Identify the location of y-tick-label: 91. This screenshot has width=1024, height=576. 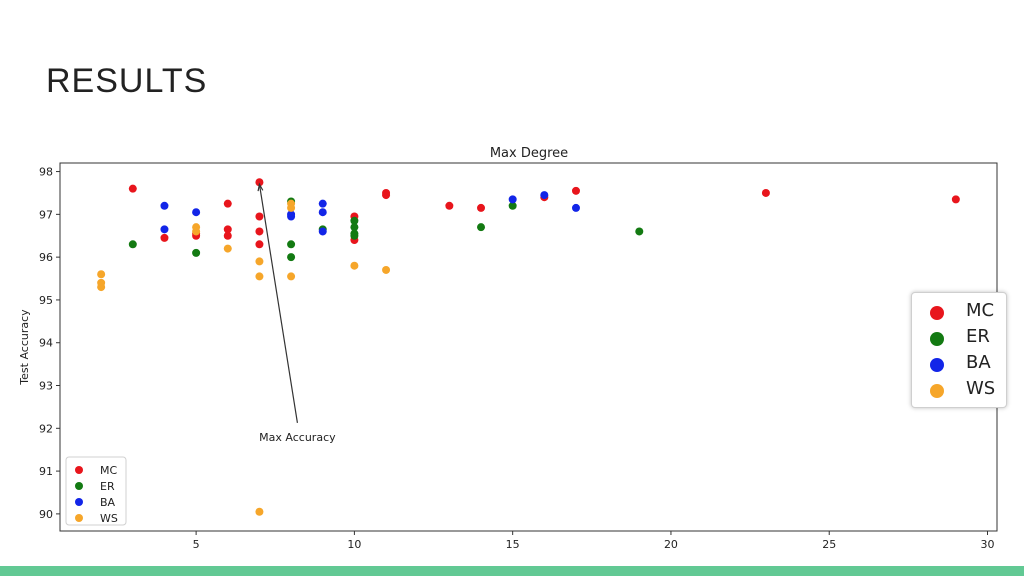
(46, 471).